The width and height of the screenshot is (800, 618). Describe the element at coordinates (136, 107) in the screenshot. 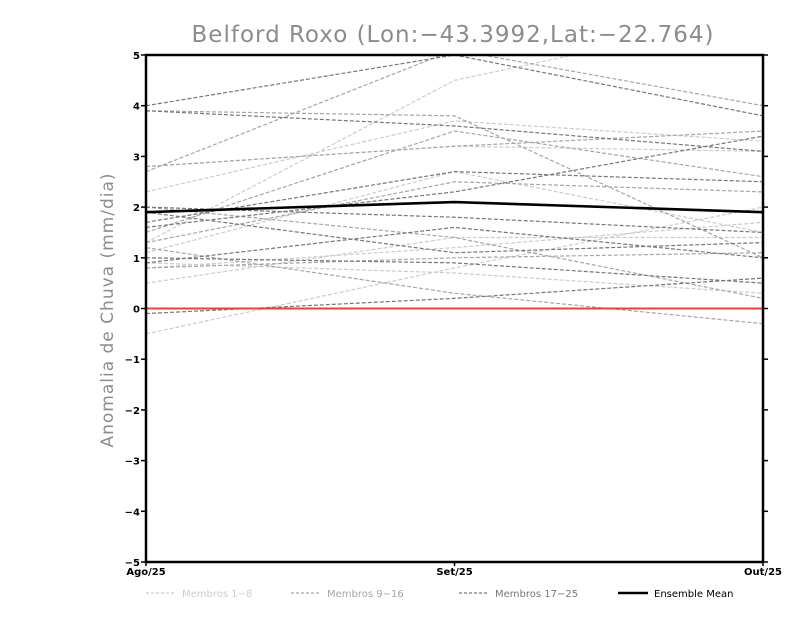

I see `y-tick-label: 4` at that location.